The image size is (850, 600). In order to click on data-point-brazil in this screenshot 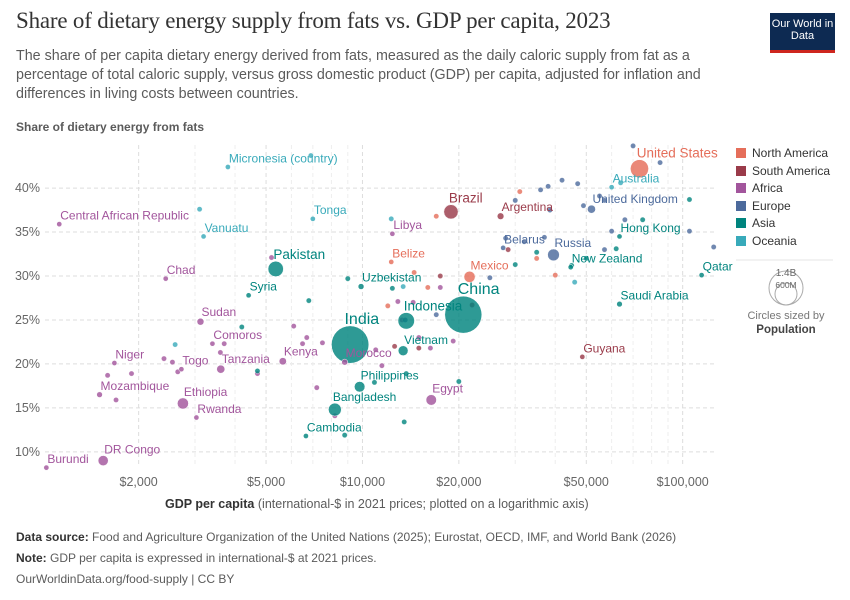, I will do `click(451, 212)`.